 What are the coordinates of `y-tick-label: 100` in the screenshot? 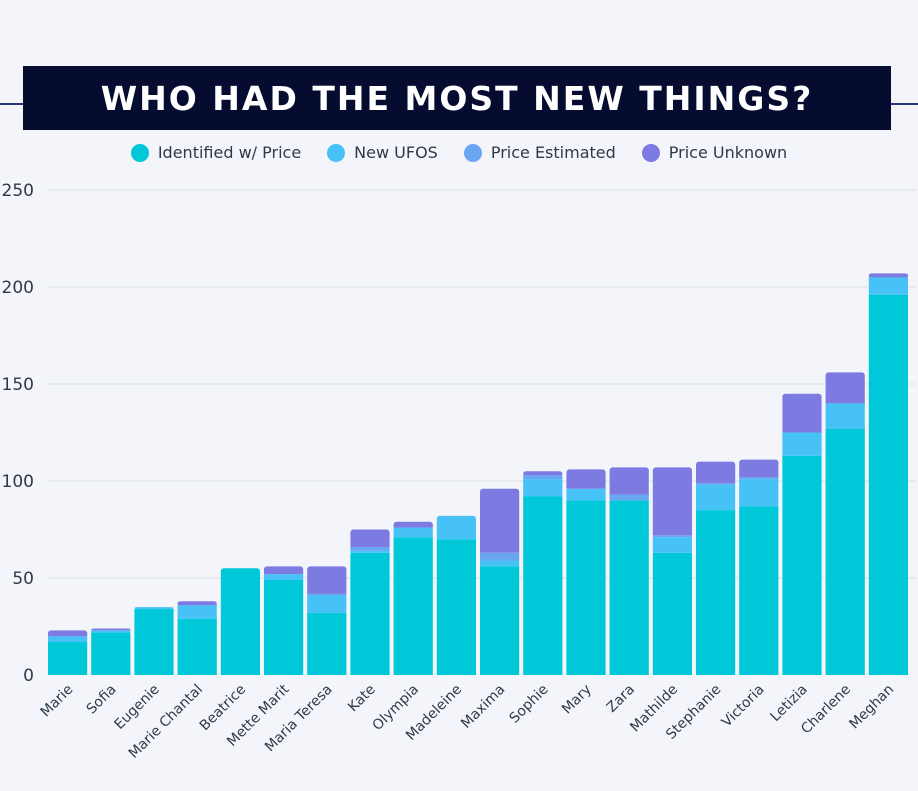 It's located at (18, 482).